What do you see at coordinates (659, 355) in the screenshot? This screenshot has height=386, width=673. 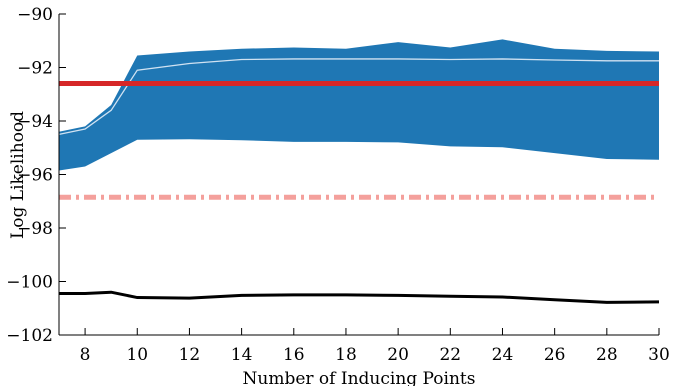 I see `x-tick-label: 30` at bounding box center [659, 355].